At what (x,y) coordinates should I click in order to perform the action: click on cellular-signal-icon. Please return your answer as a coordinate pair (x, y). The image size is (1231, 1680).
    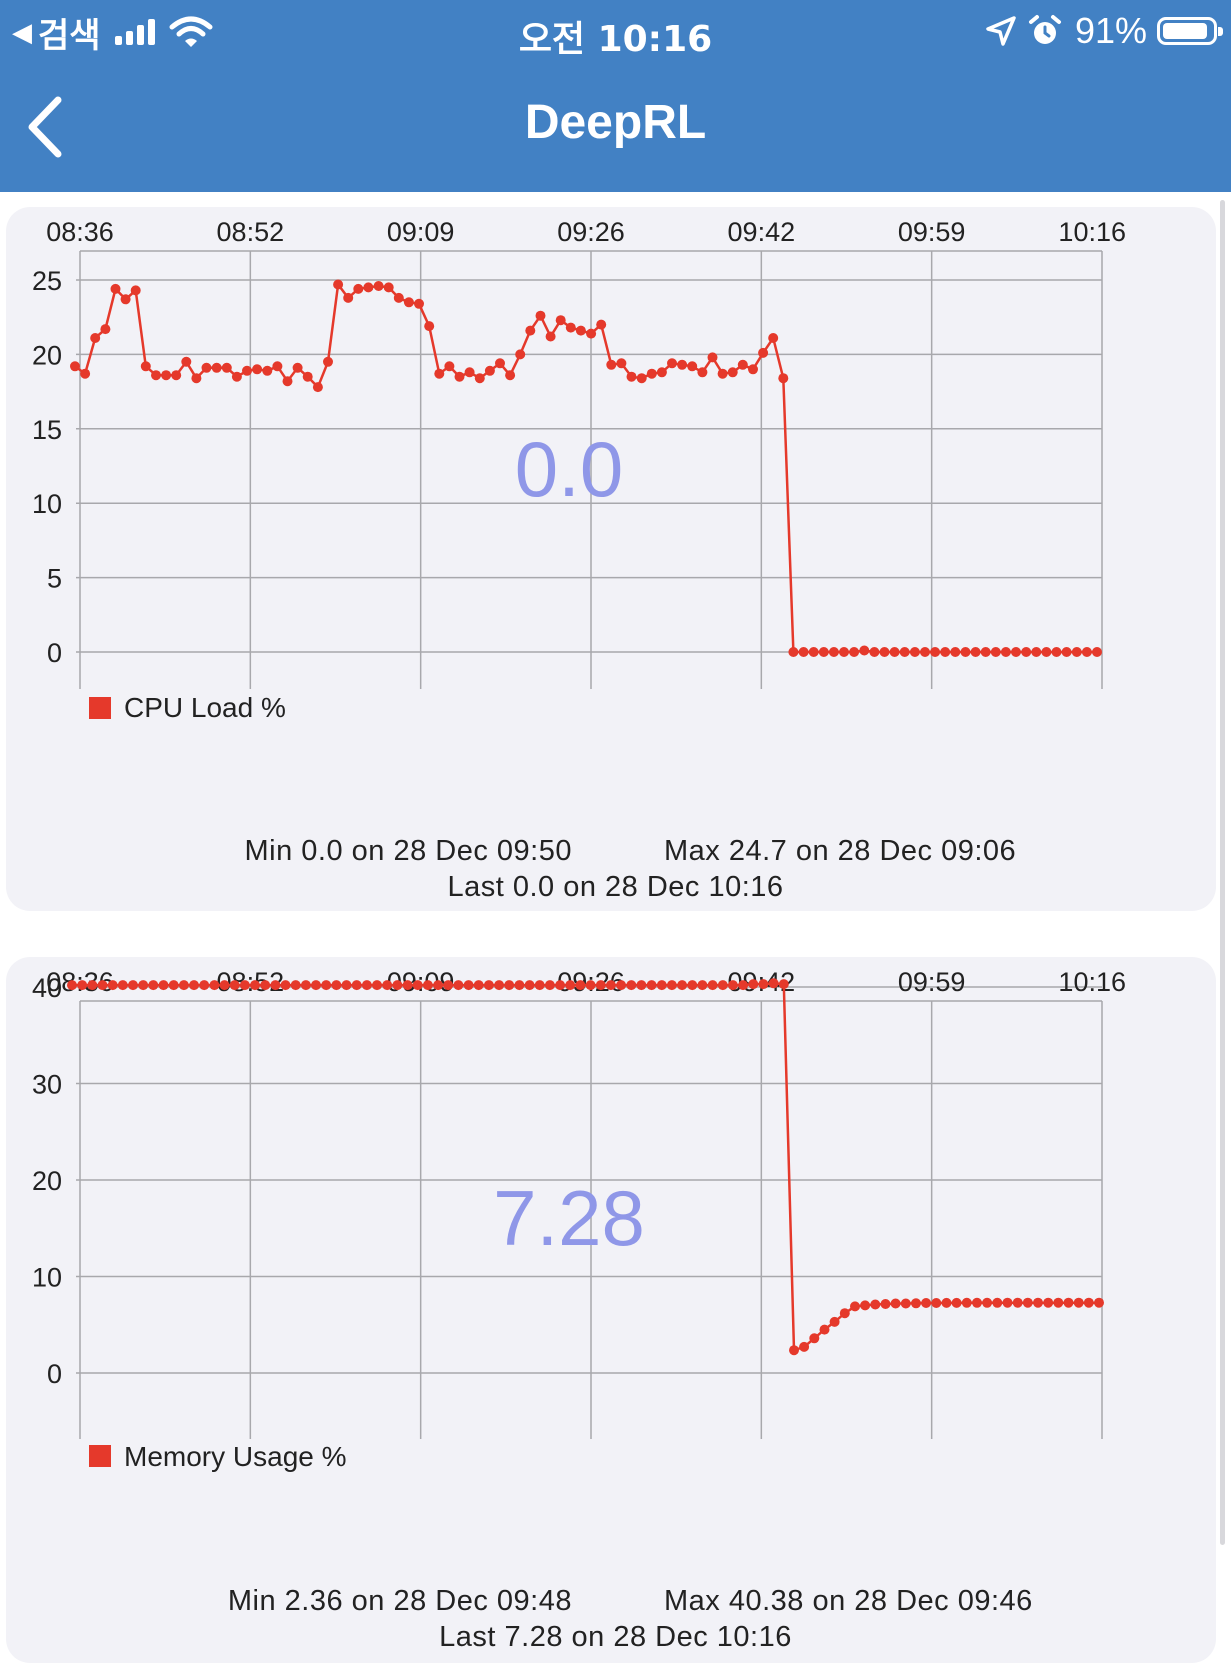
    Looking at the image, I should click on (134, 32).